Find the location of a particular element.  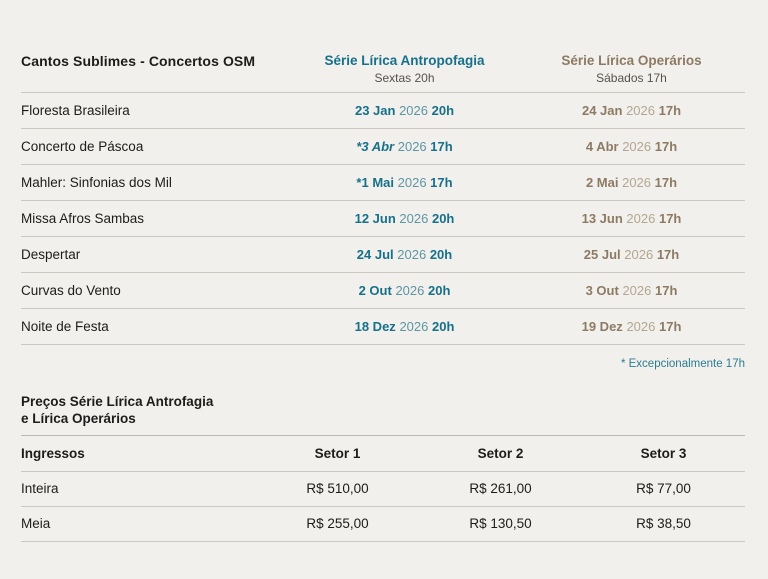

operarios-date-cell: 24 Jan 2026 17h is located at coordinates (631, 110).